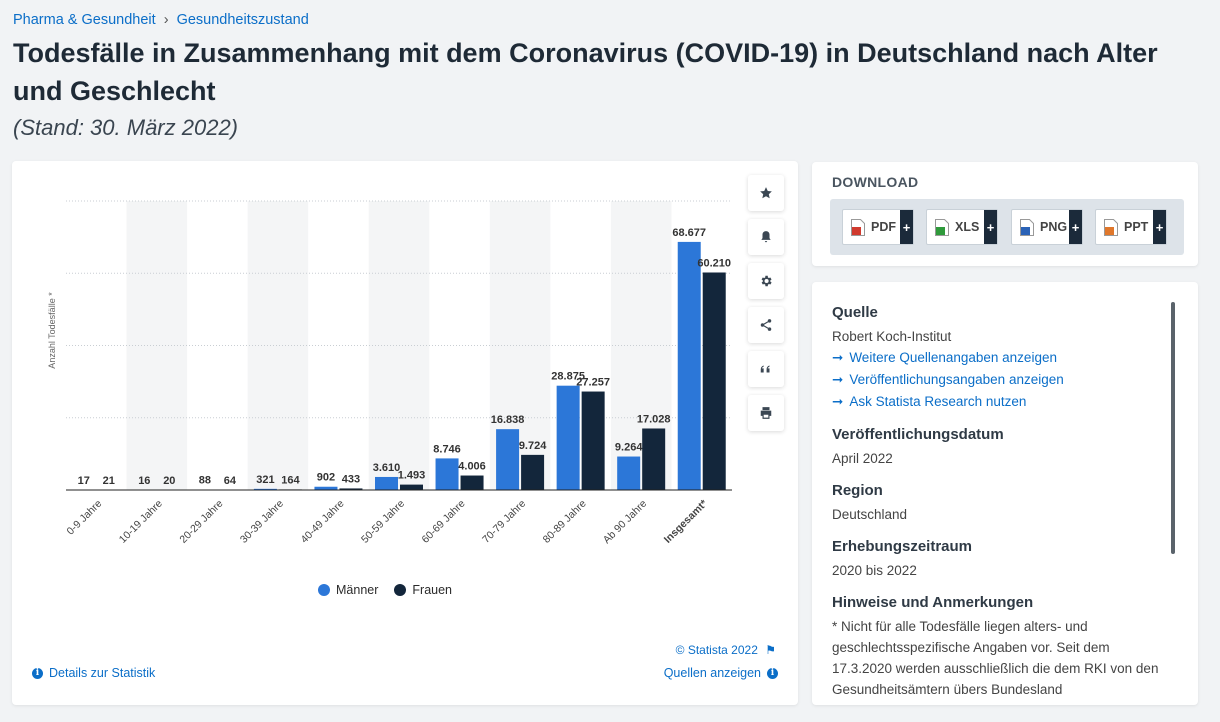  I want to click on data-label: 433, so click(351, 479).